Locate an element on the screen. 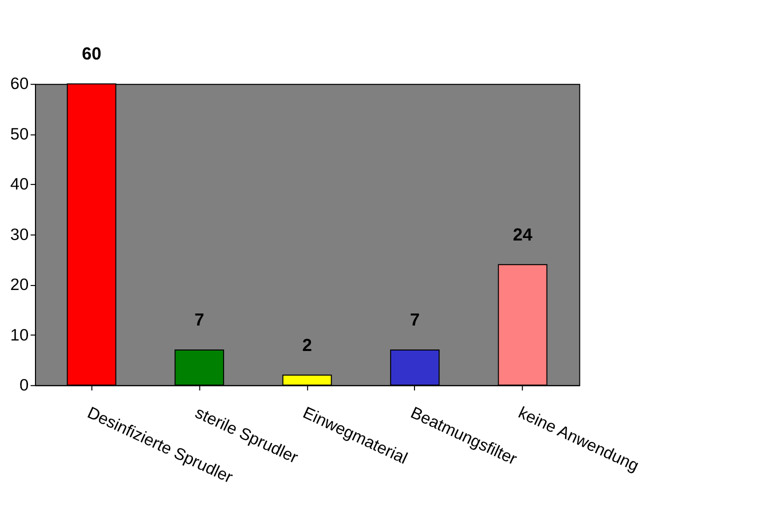  y-tick-label: 60 is located at coordinates (19, 84).